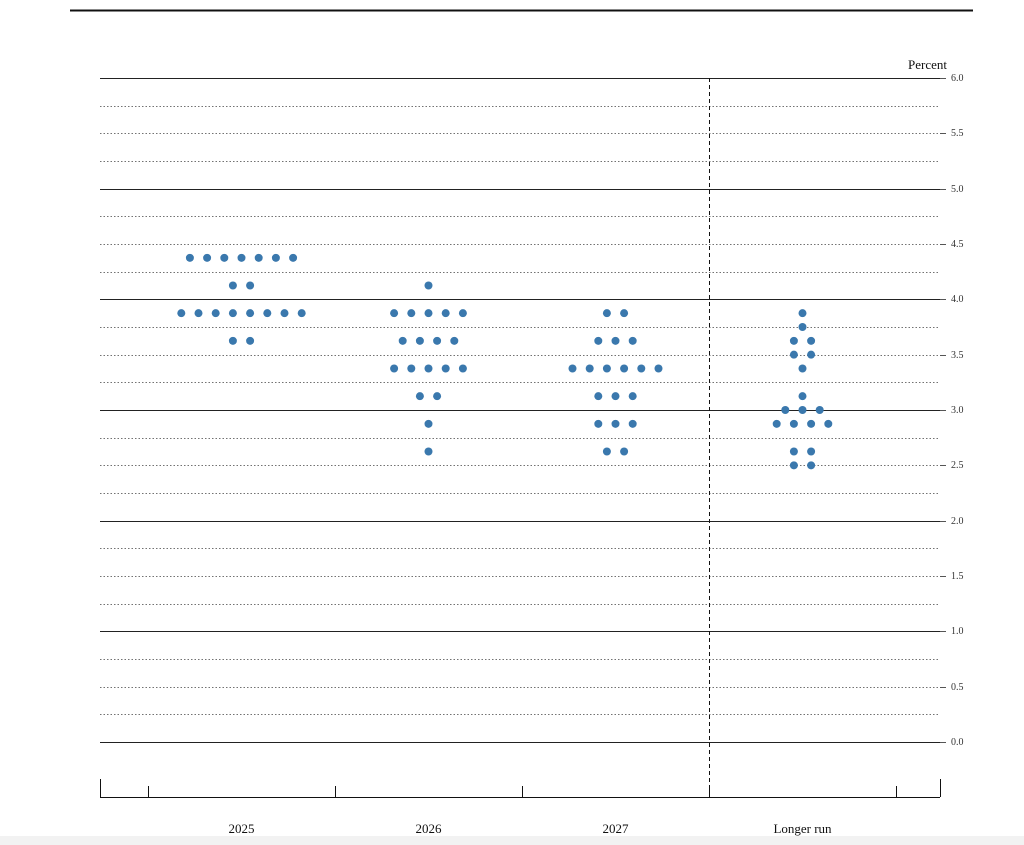  Describe the element at coordinates (957, 687) in the screenshot. I see `y-tick-label: 0.5` at that location.